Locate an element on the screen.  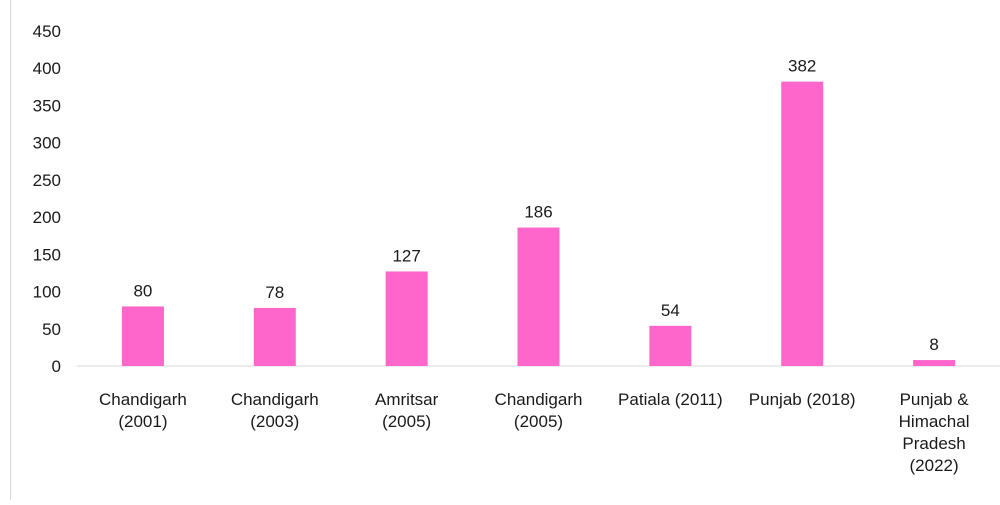
y-tick-label: 450 is located at coordinates (47, 31).